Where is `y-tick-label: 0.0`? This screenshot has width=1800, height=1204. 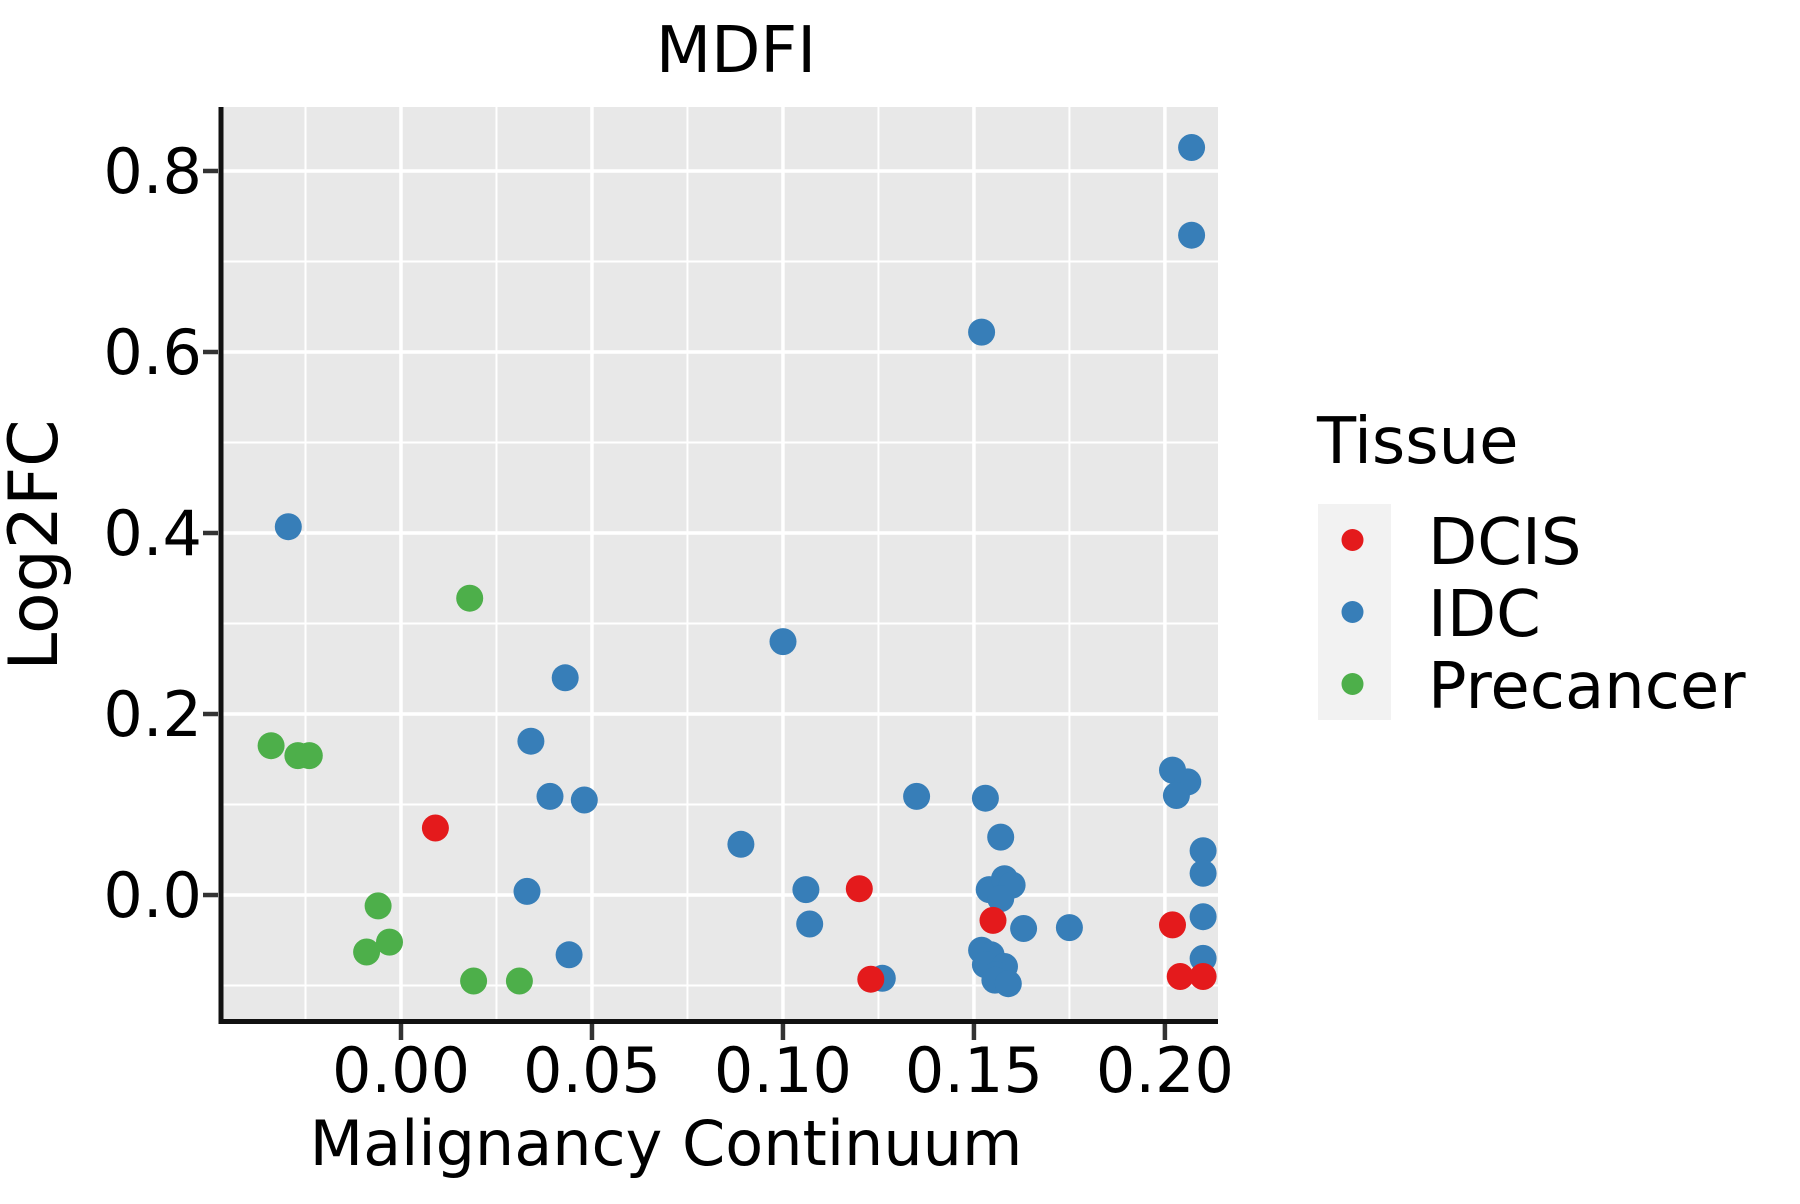 y-tick-label: 0.0 is located at coordinates (152, 895).